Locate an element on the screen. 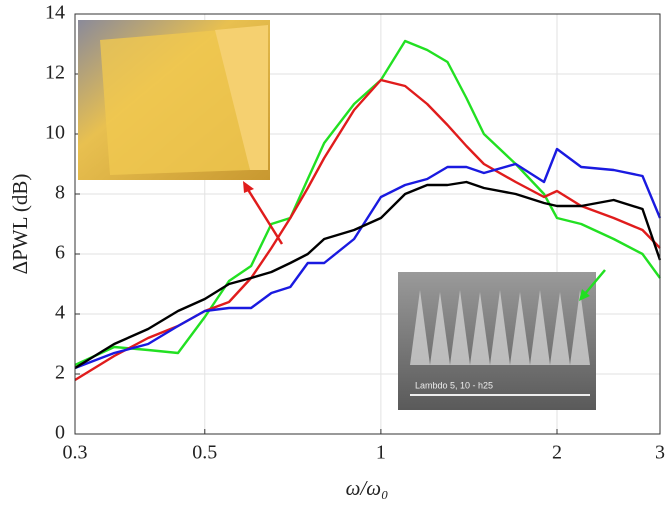 Image resolution: width=668 pixels, height=509 pixels. y-tick-label: 0 is located at coordinates (60, 433).